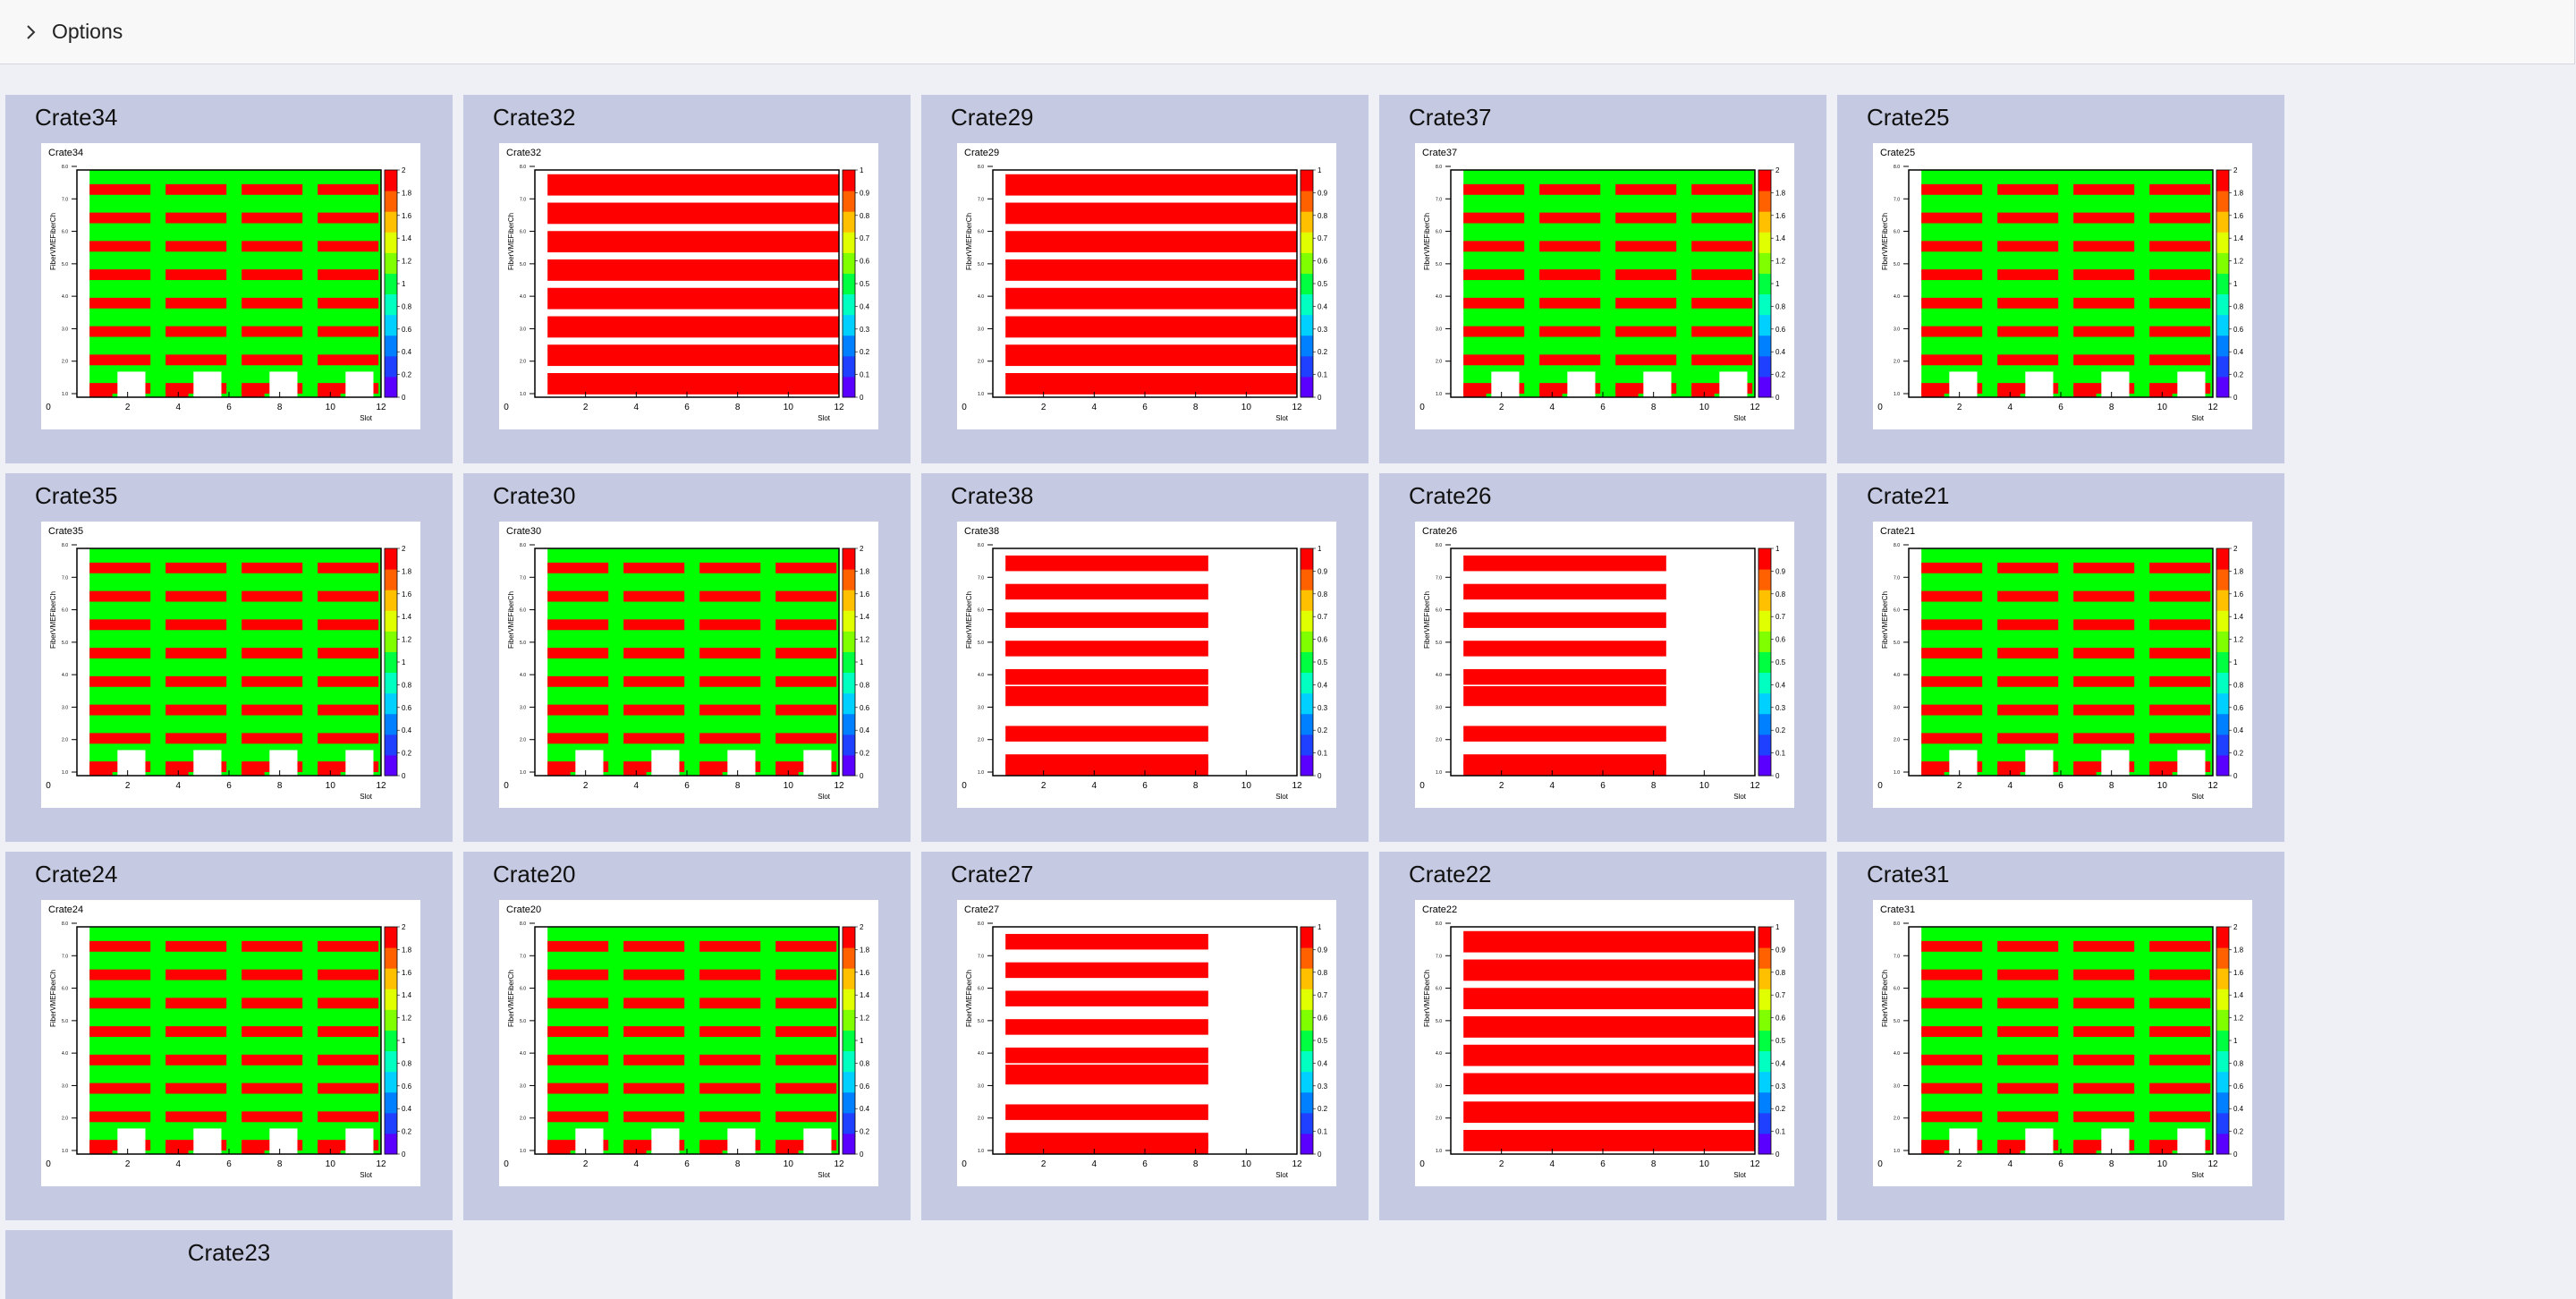 This screenshot has width=2576, height=1299. I want to click on chevron-right-icon, so click(31, 31).